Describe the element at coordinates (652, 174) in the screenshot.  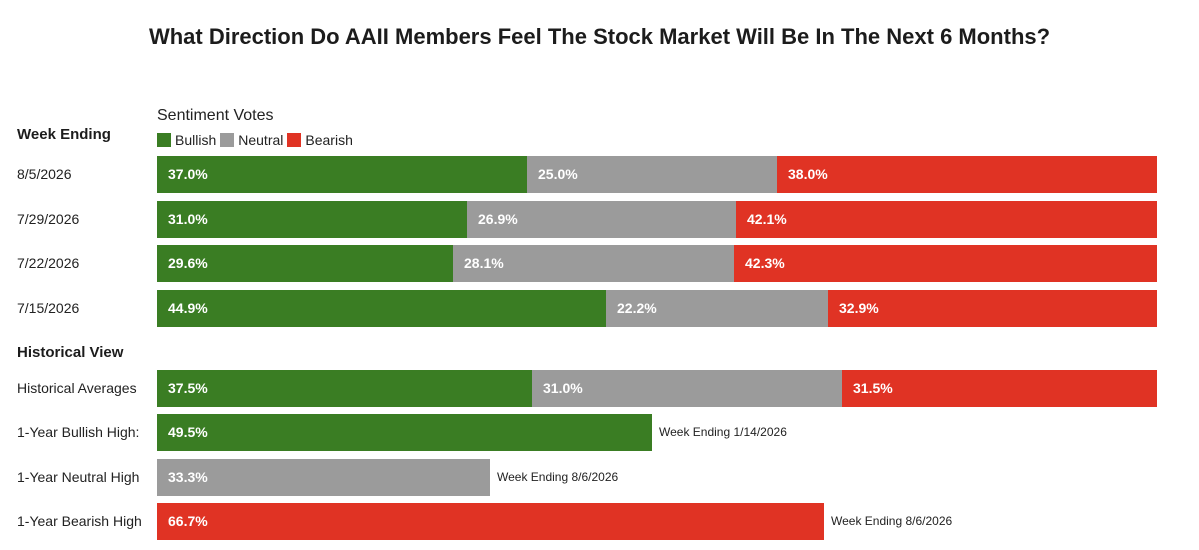
I see `bar-segment-neutral: 25.0%` at that location.